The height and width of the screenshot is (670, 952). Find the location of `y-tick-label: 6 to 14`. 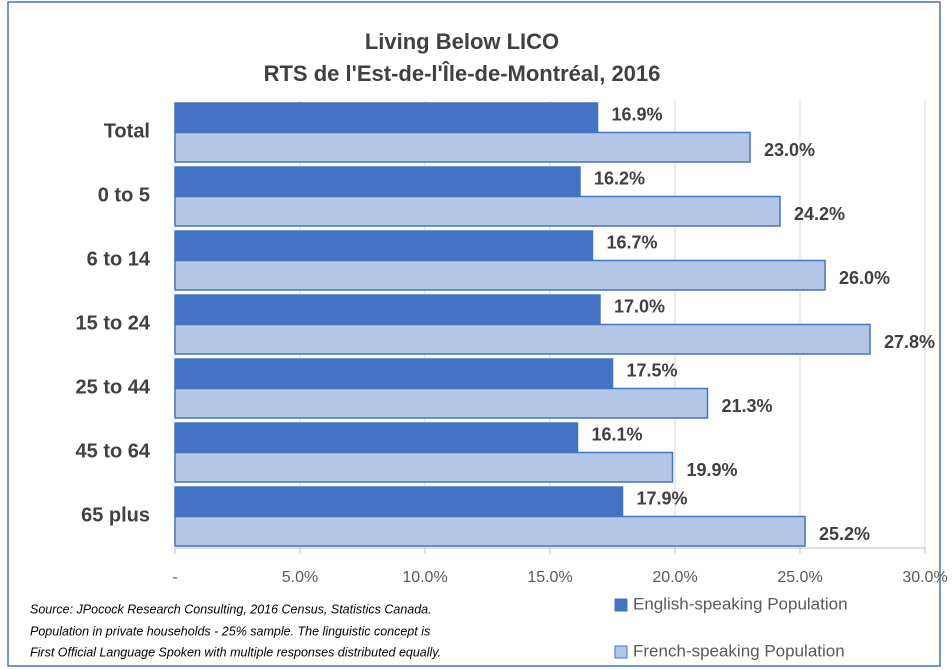

y-tick-label: 6 to 14 is located at coordinates (119, 259).